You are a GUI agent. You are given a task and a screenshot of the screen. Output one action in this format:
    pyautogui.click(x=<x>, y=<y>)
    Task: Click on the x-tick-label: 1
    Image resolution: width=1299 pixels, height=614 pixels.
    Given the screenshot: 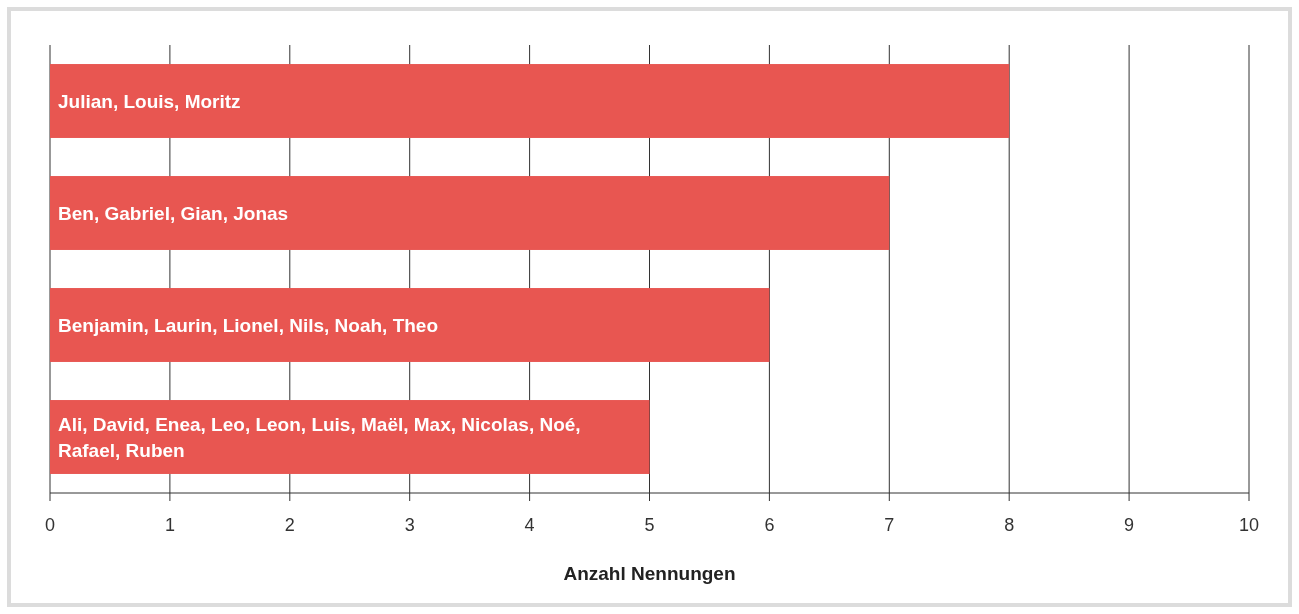 What is the action you would take?
    pyautogui.click(x=169, y=525)
    